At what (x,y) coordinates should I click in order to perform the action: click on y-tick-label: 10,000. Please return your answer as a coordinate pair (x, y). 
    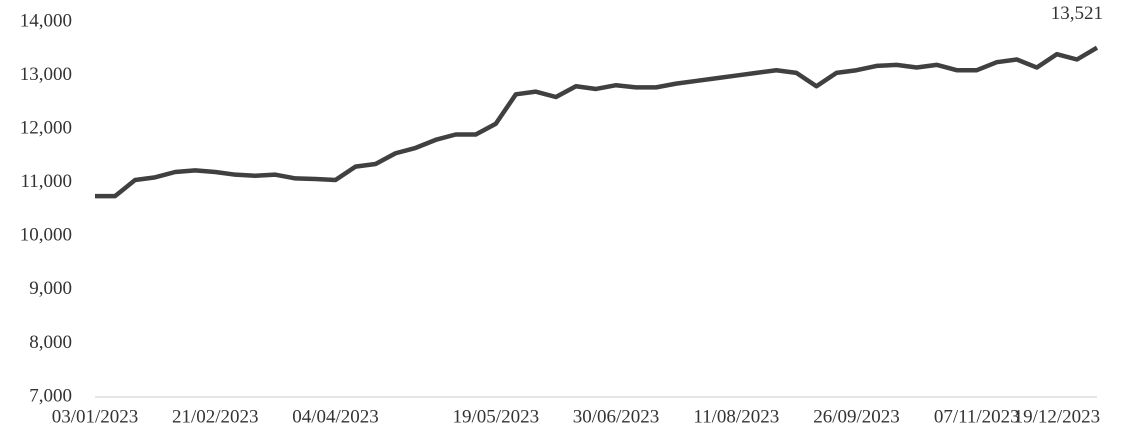
    Looking at the image, I should click on (46, 235).